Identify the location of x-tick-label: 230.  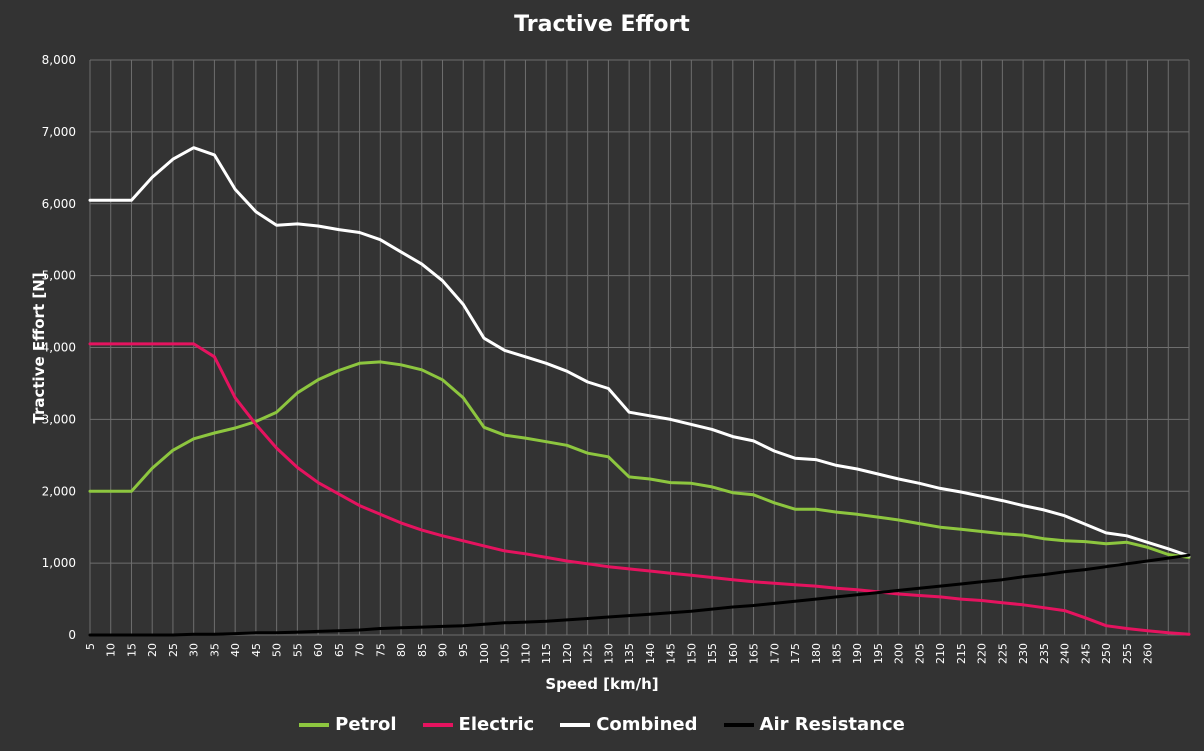
(1023, 653).